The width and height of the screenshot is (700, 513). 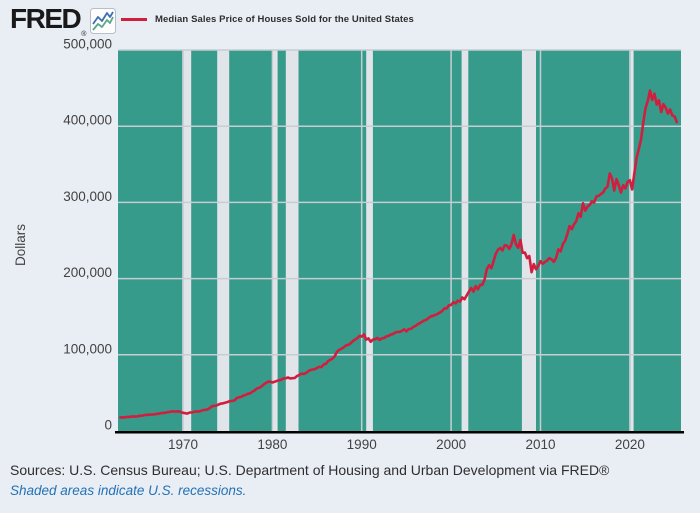 I want to click on y-tick-label: 300,000, so click(x=87, y=196).